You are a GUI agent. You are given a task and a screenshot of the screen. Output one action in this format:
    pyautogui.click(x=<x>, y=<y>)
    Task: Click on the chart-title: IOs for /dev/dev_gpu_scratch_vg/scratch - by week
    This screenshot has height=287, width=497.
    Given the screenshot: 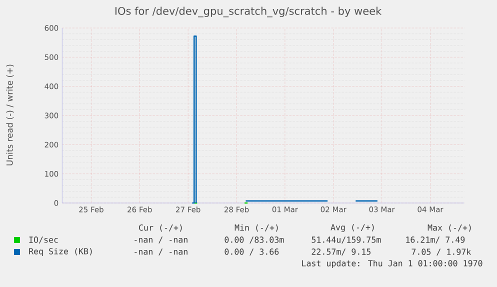 What is the action you would take?
    pyautogui.click(x=248, y=12)
    